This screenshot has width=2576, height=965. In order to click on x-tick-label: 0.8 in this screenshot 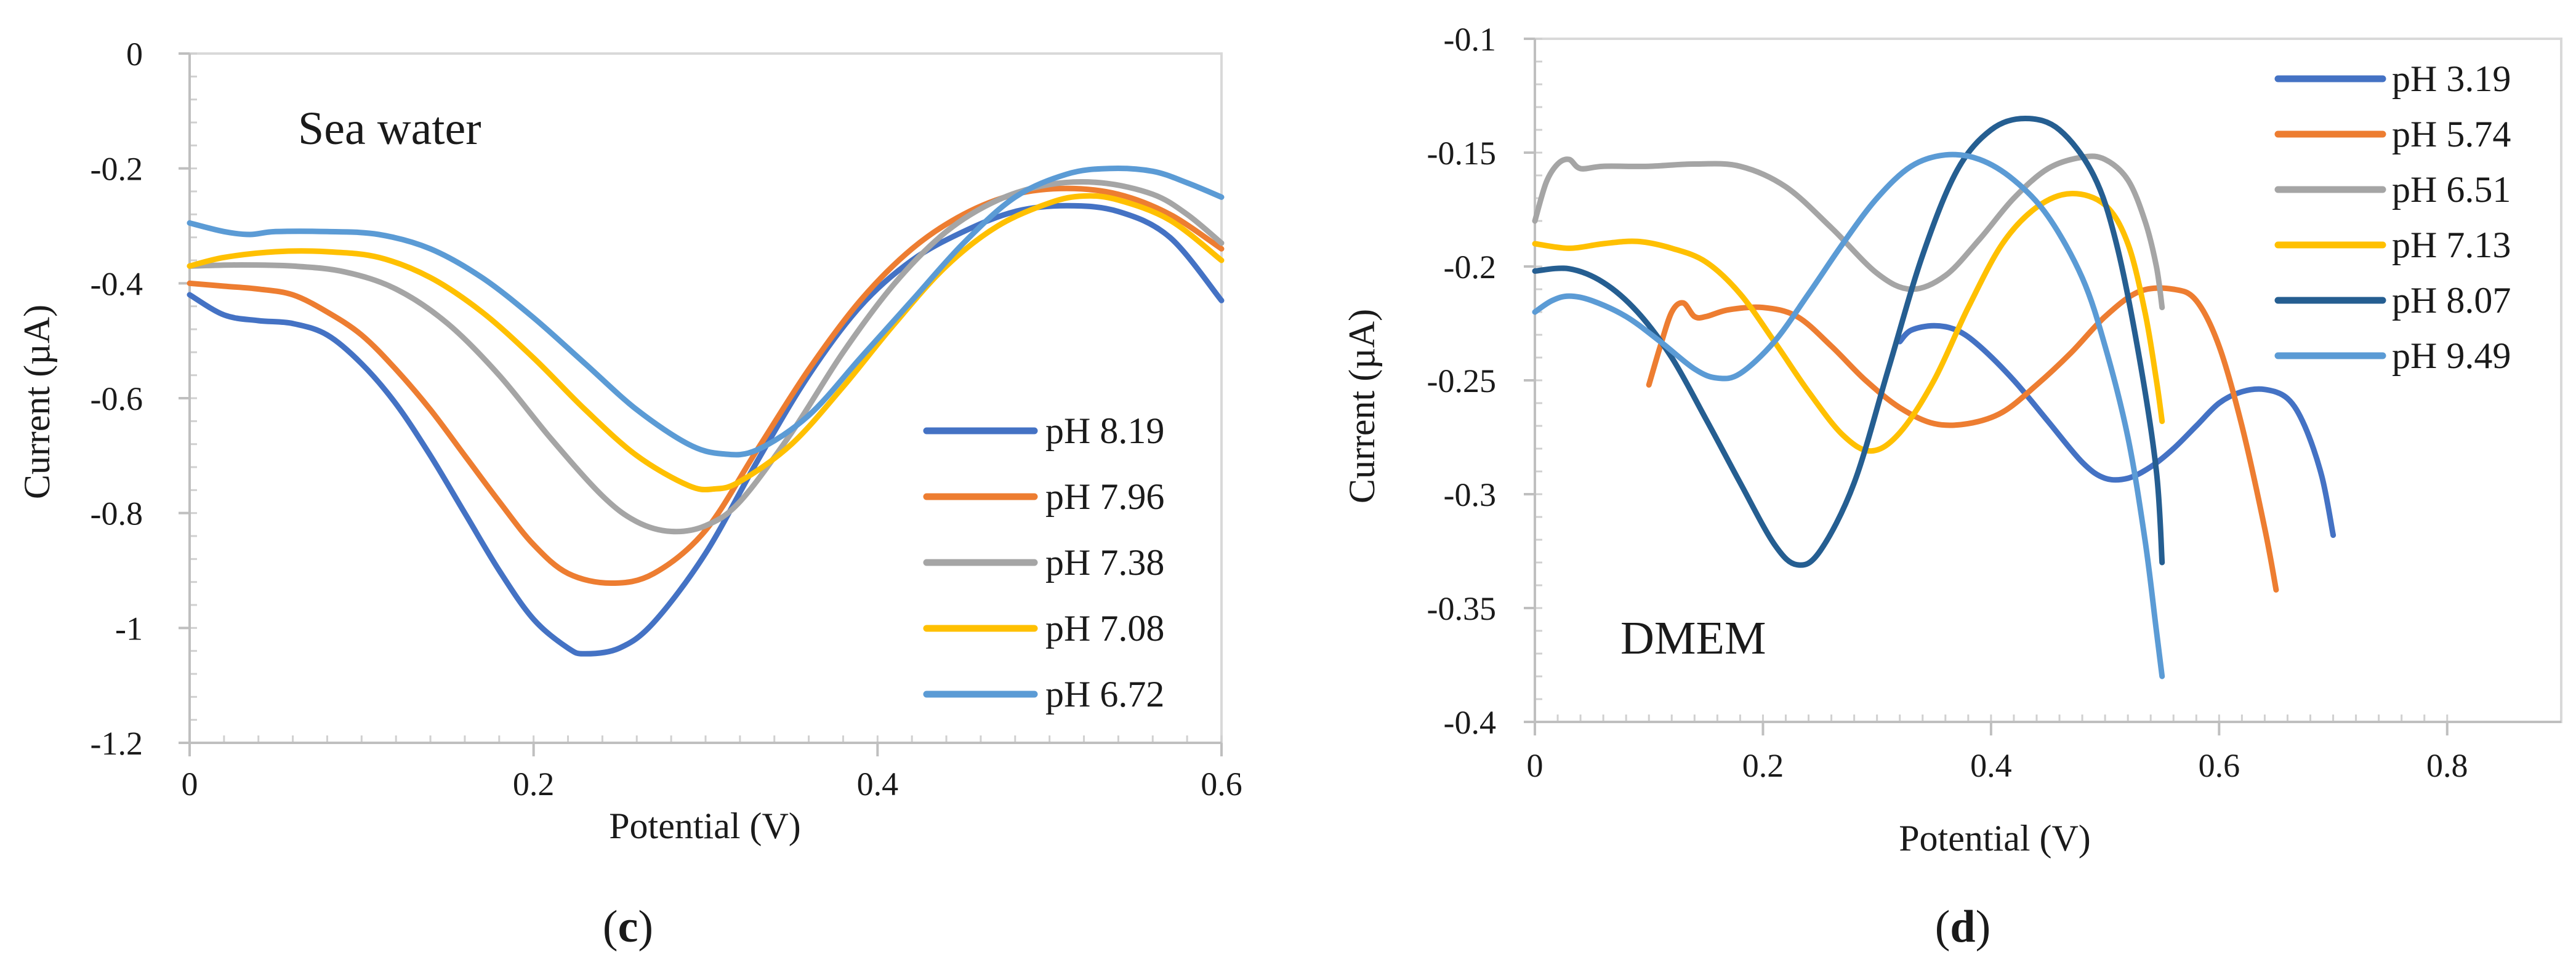, I will do `click(2447, 765)`.